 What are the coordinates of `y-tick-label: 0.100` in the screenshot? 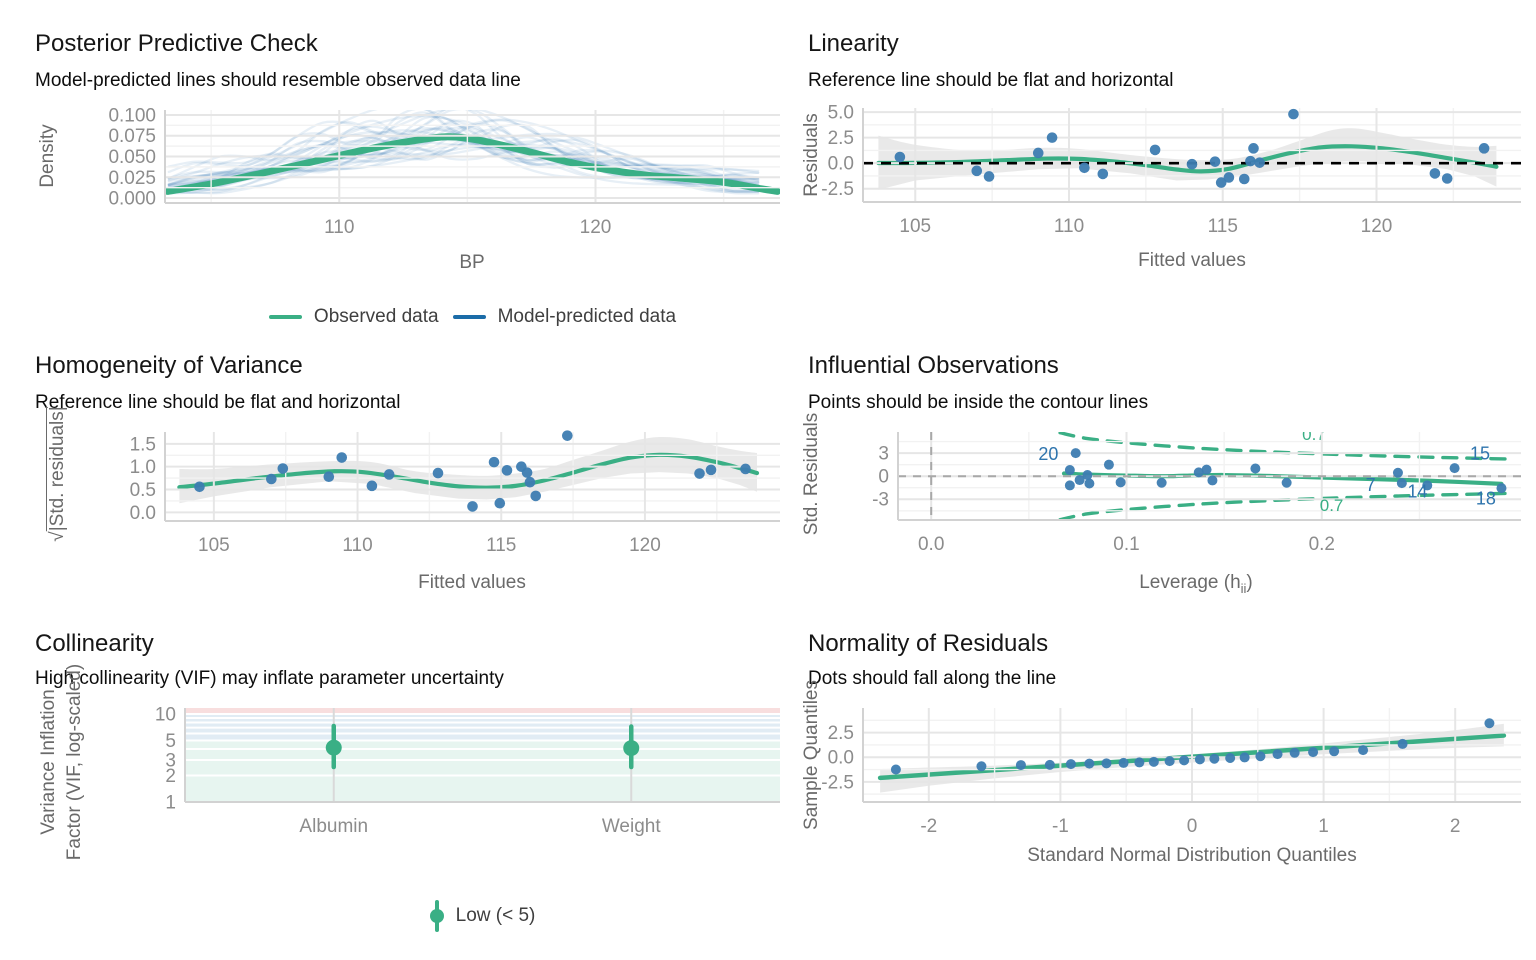 It's located at (132, 115).